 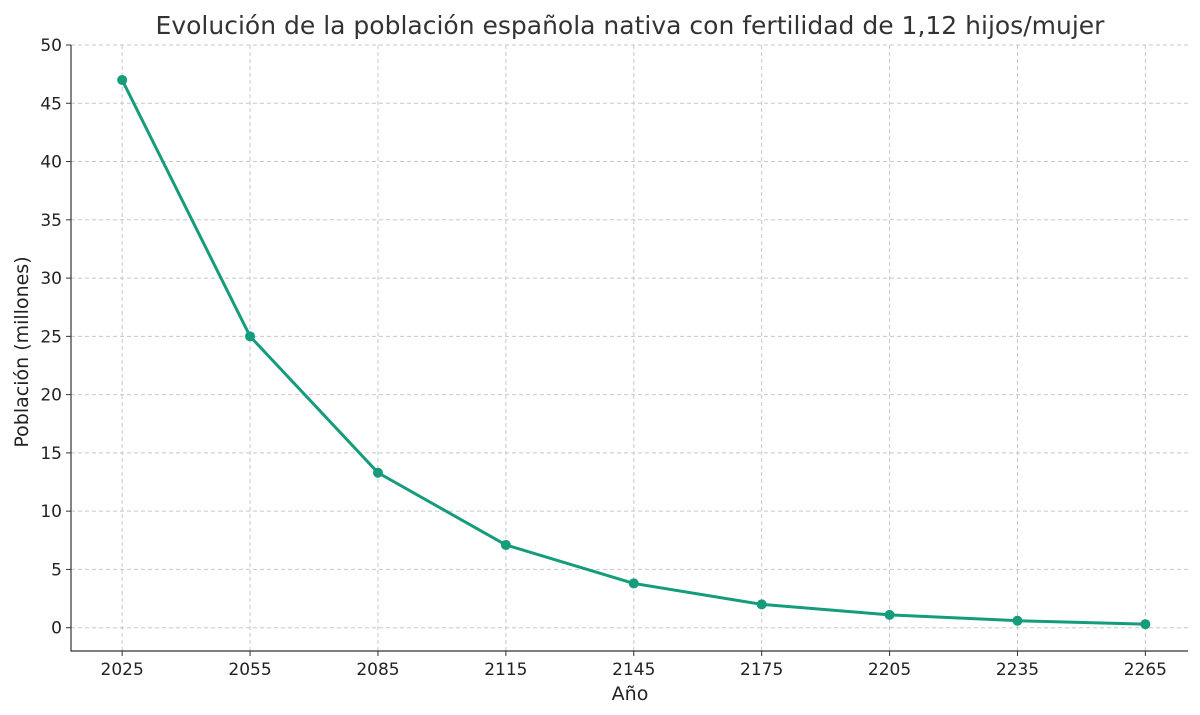 I want to click on x-tick-label: 2175, so click(x=761, y=670).